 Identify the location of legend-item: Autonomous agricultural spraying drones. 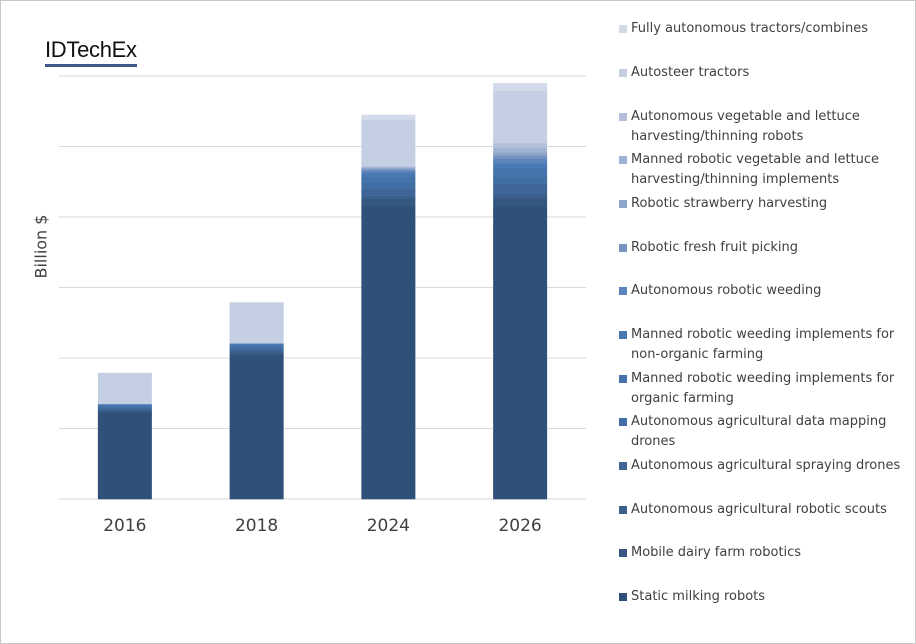
(759, 466).